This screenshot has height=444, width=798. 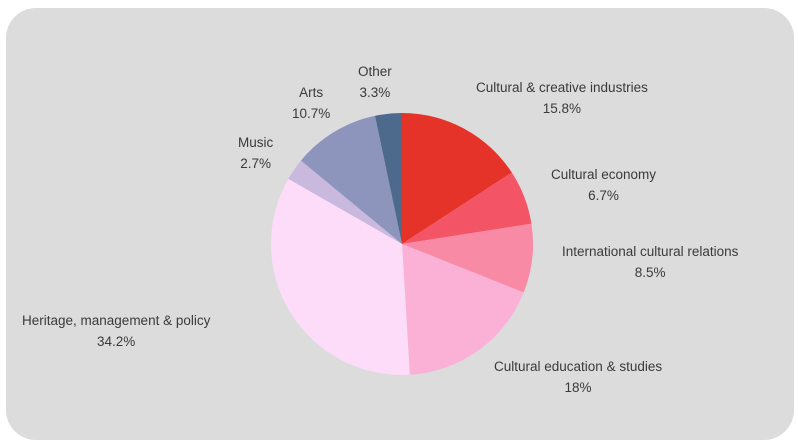 I want to click on slice-label-cultural-creative-industries: Cultural & creative industries 15.8%, so click(x=562, y=98).